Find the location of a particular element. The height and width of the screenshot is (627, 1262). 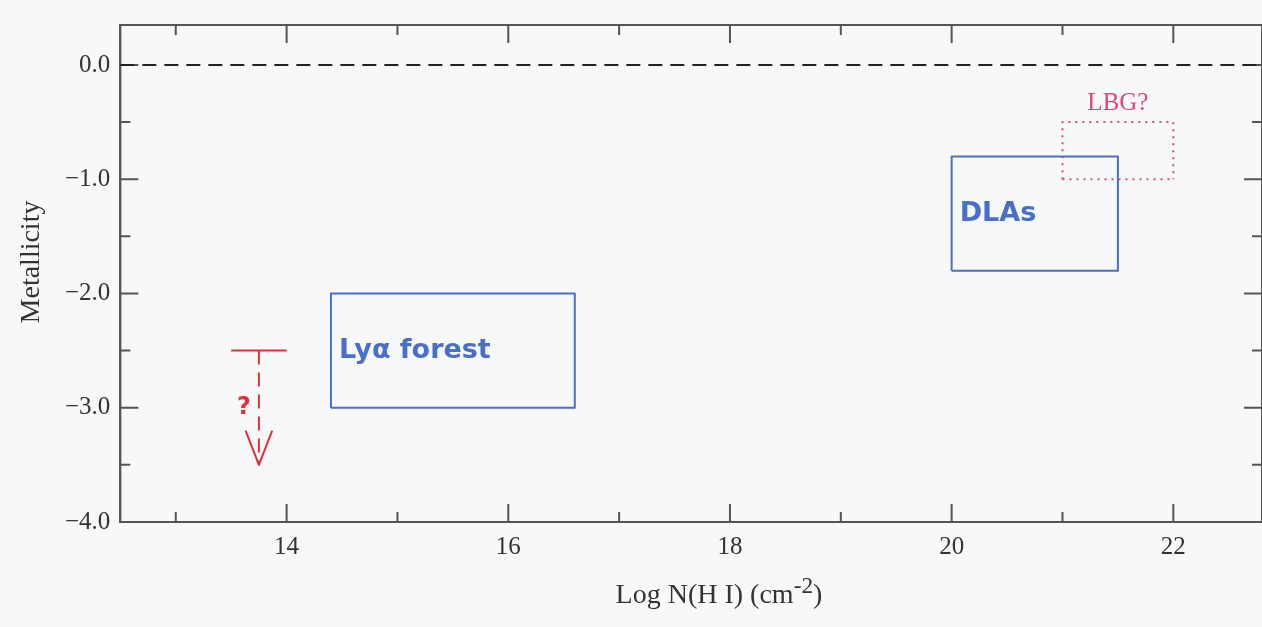

x-tick-label: 18 is located at coordinates (730, 545).